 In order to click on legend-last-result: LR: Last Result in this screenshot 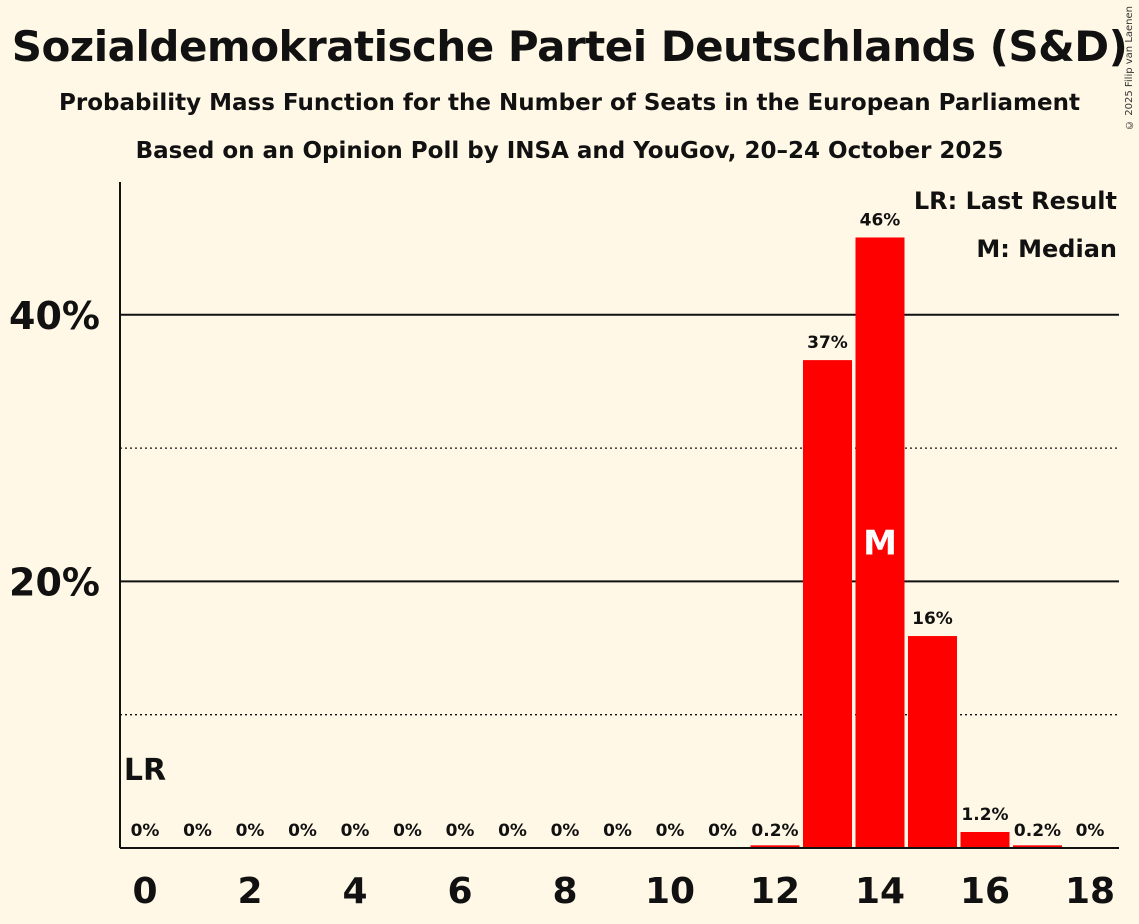, I will do `click(1015, 201)`.